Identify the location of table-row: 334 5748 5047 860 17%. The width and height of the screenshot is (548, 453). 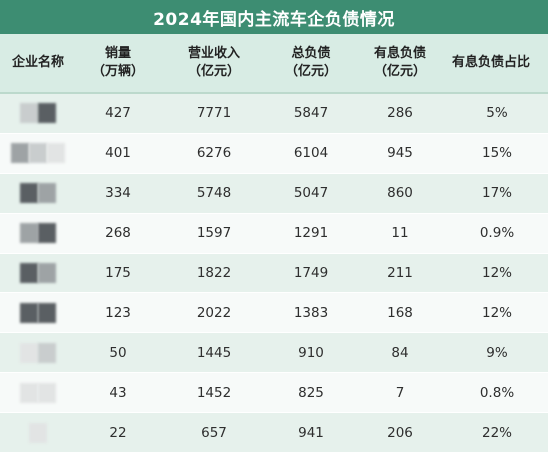
(274, 193).